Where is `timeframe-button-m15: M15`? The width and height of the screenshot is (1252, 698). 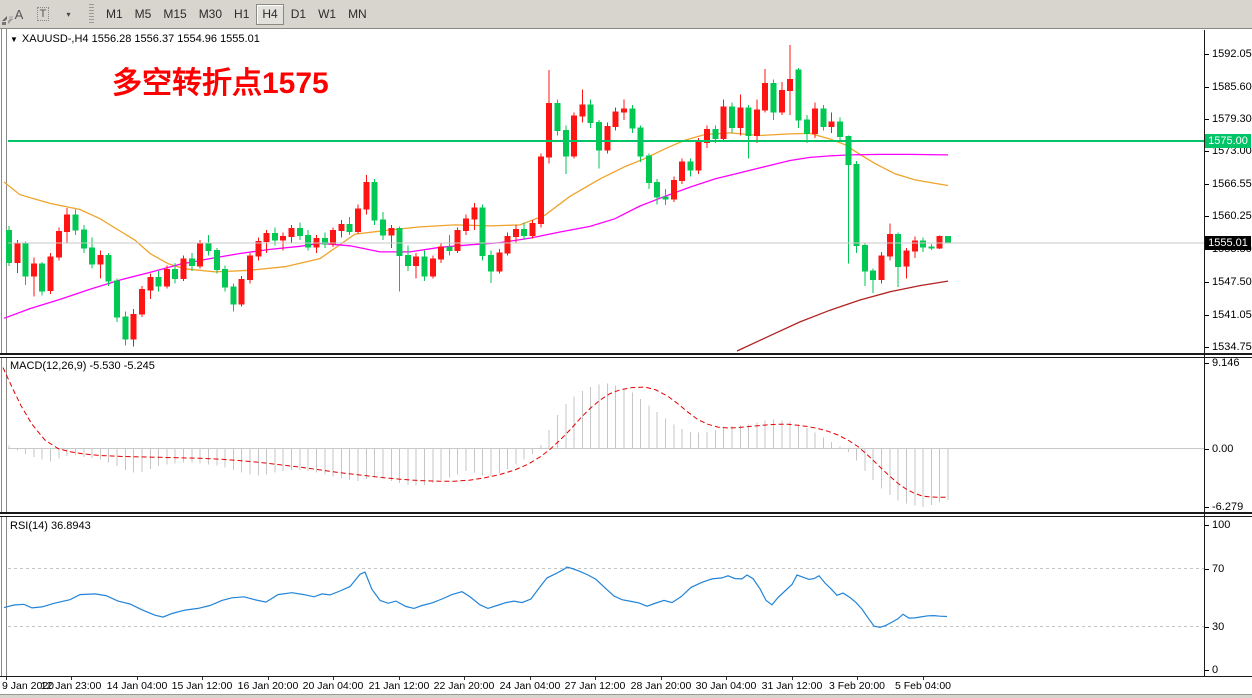 timeframe-button-m15: M15 is located at coordinates (175, 14).